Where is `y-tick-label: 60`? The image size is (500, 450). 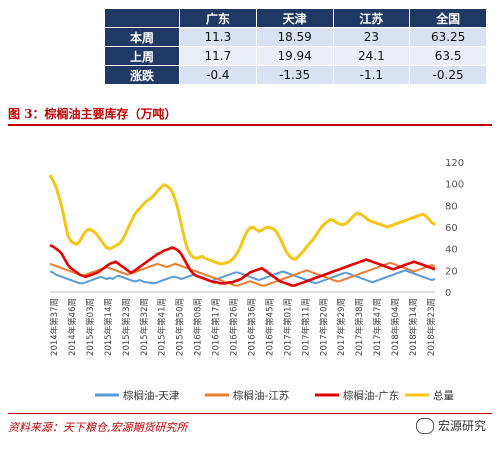
y-tick-label: 60 is located at coordinates (451, 228).